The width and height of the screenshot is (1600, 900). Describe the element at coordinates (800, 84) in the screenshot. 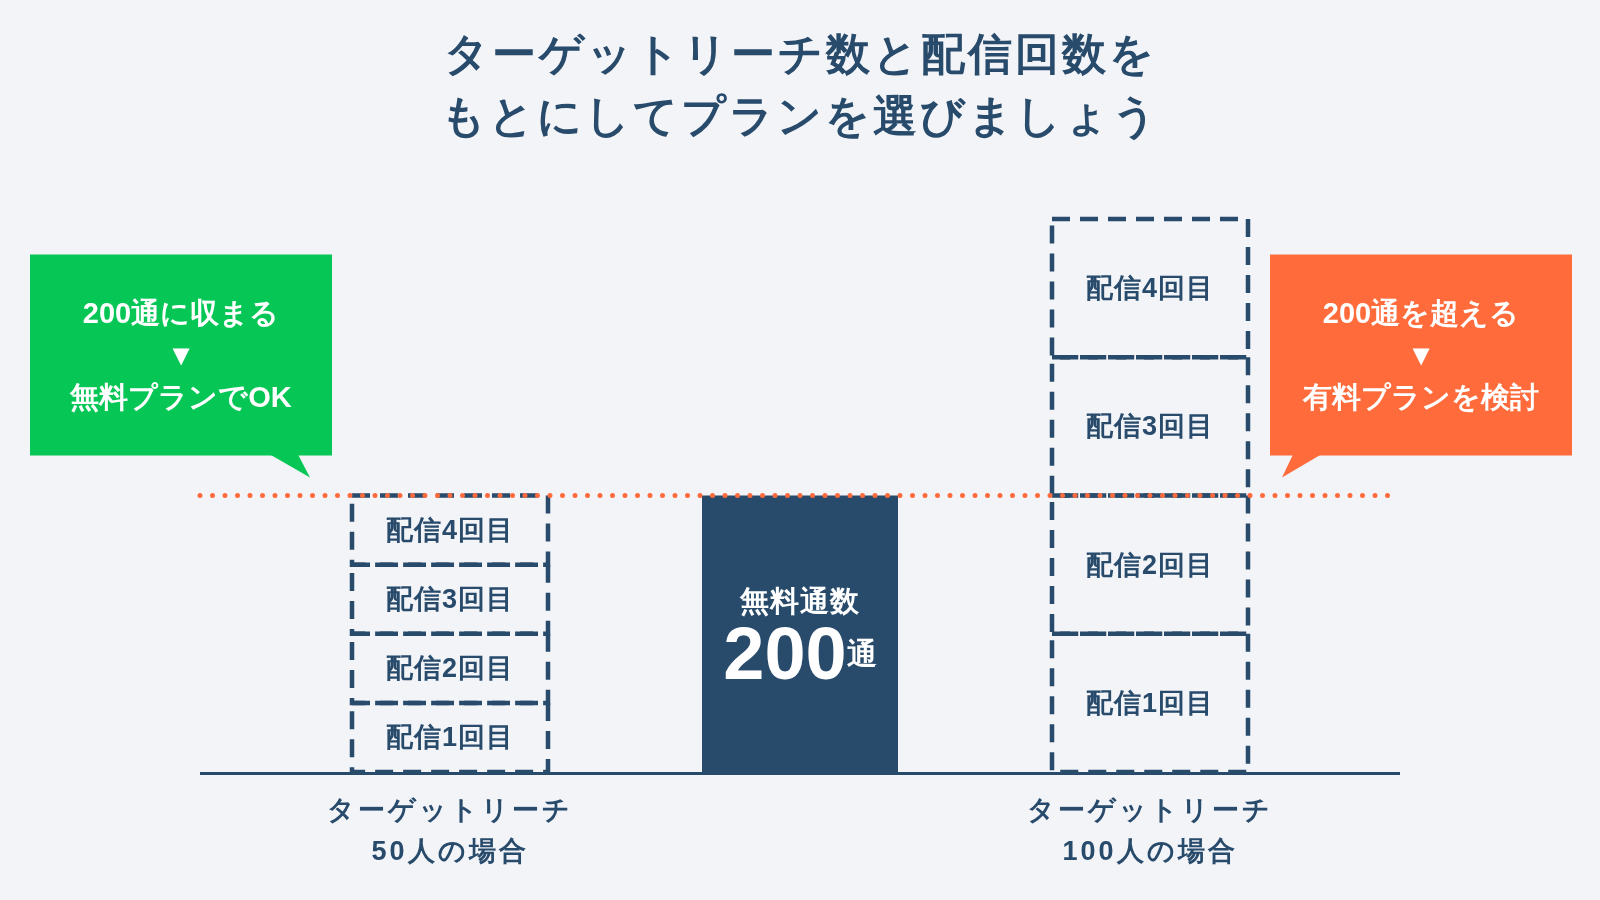

I see `title: ターゲットリーチ数と配信回数をもとにしてプランを選びましょう` at that location.